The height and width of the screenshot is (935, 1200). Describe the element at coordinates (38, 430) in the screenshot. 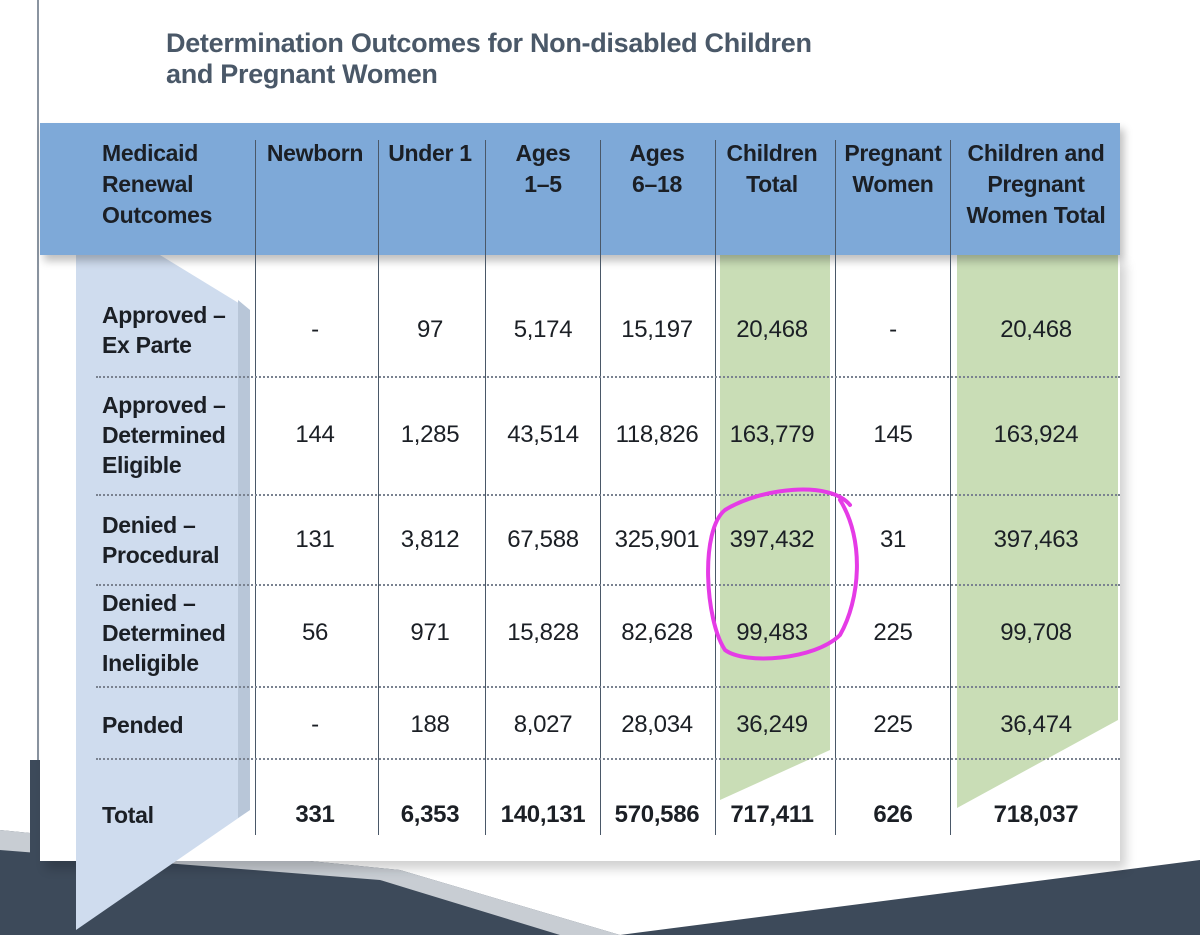

I see `left-margin-rule` at that location.